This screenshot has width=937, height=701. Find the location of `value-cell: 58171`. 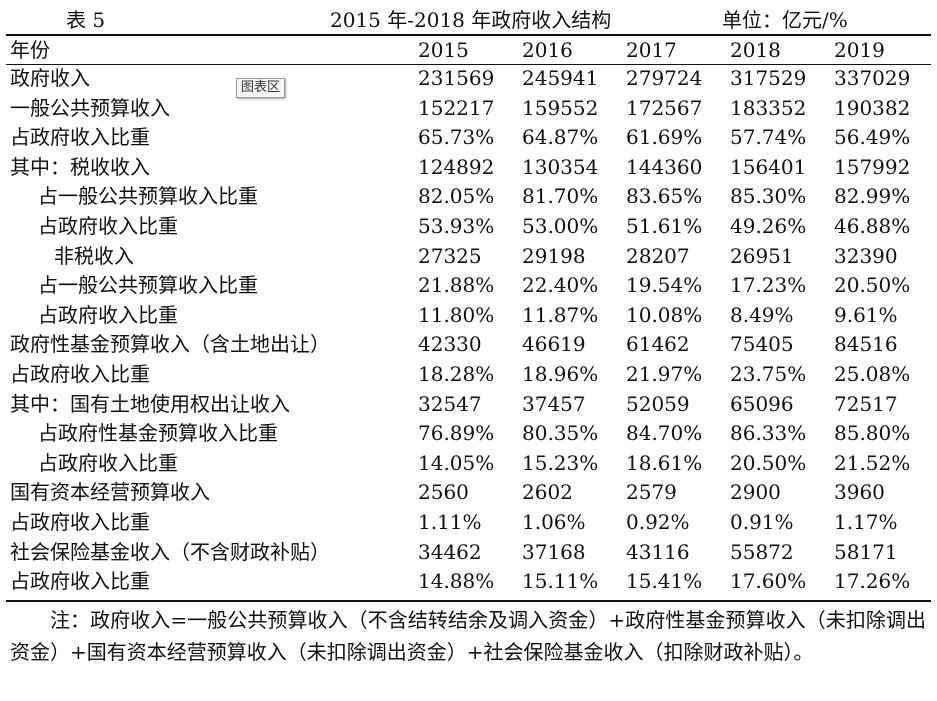

value-cell: 58171 is located at coordinates (866, 551).